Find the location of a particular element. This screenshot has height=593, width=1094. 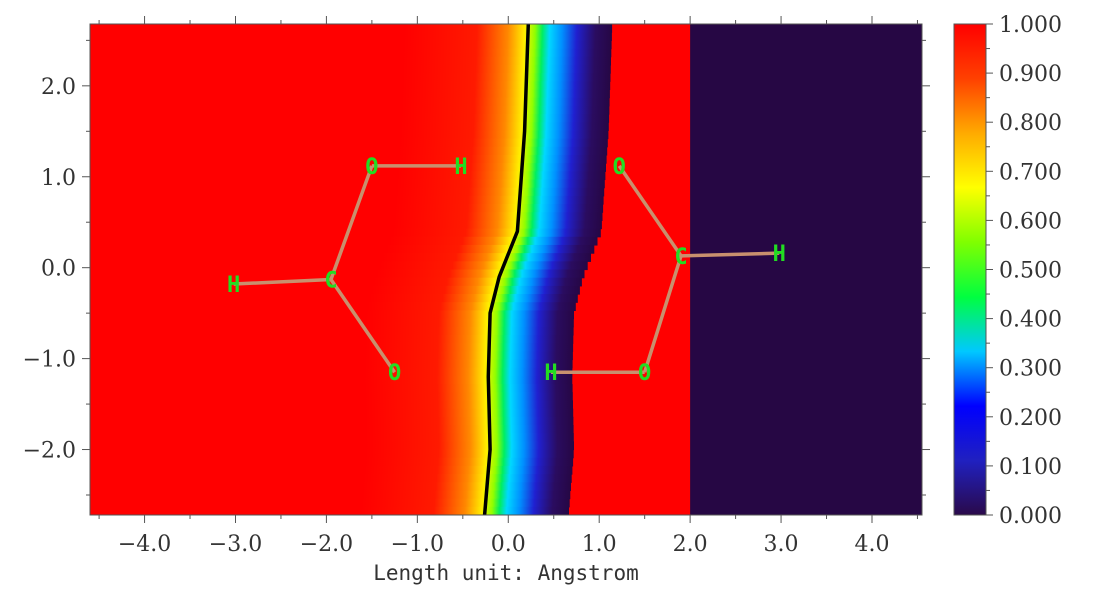

x-tick-label: 0.0 is located at coordinates (508, 544).